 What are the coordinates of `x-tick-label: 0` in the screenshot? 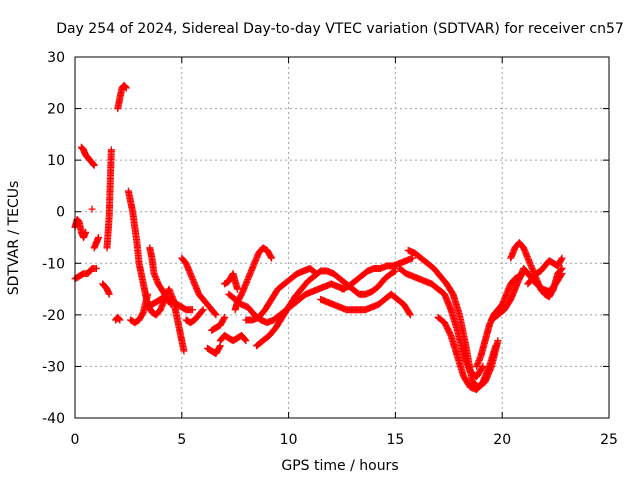 It's located at (75, 440).